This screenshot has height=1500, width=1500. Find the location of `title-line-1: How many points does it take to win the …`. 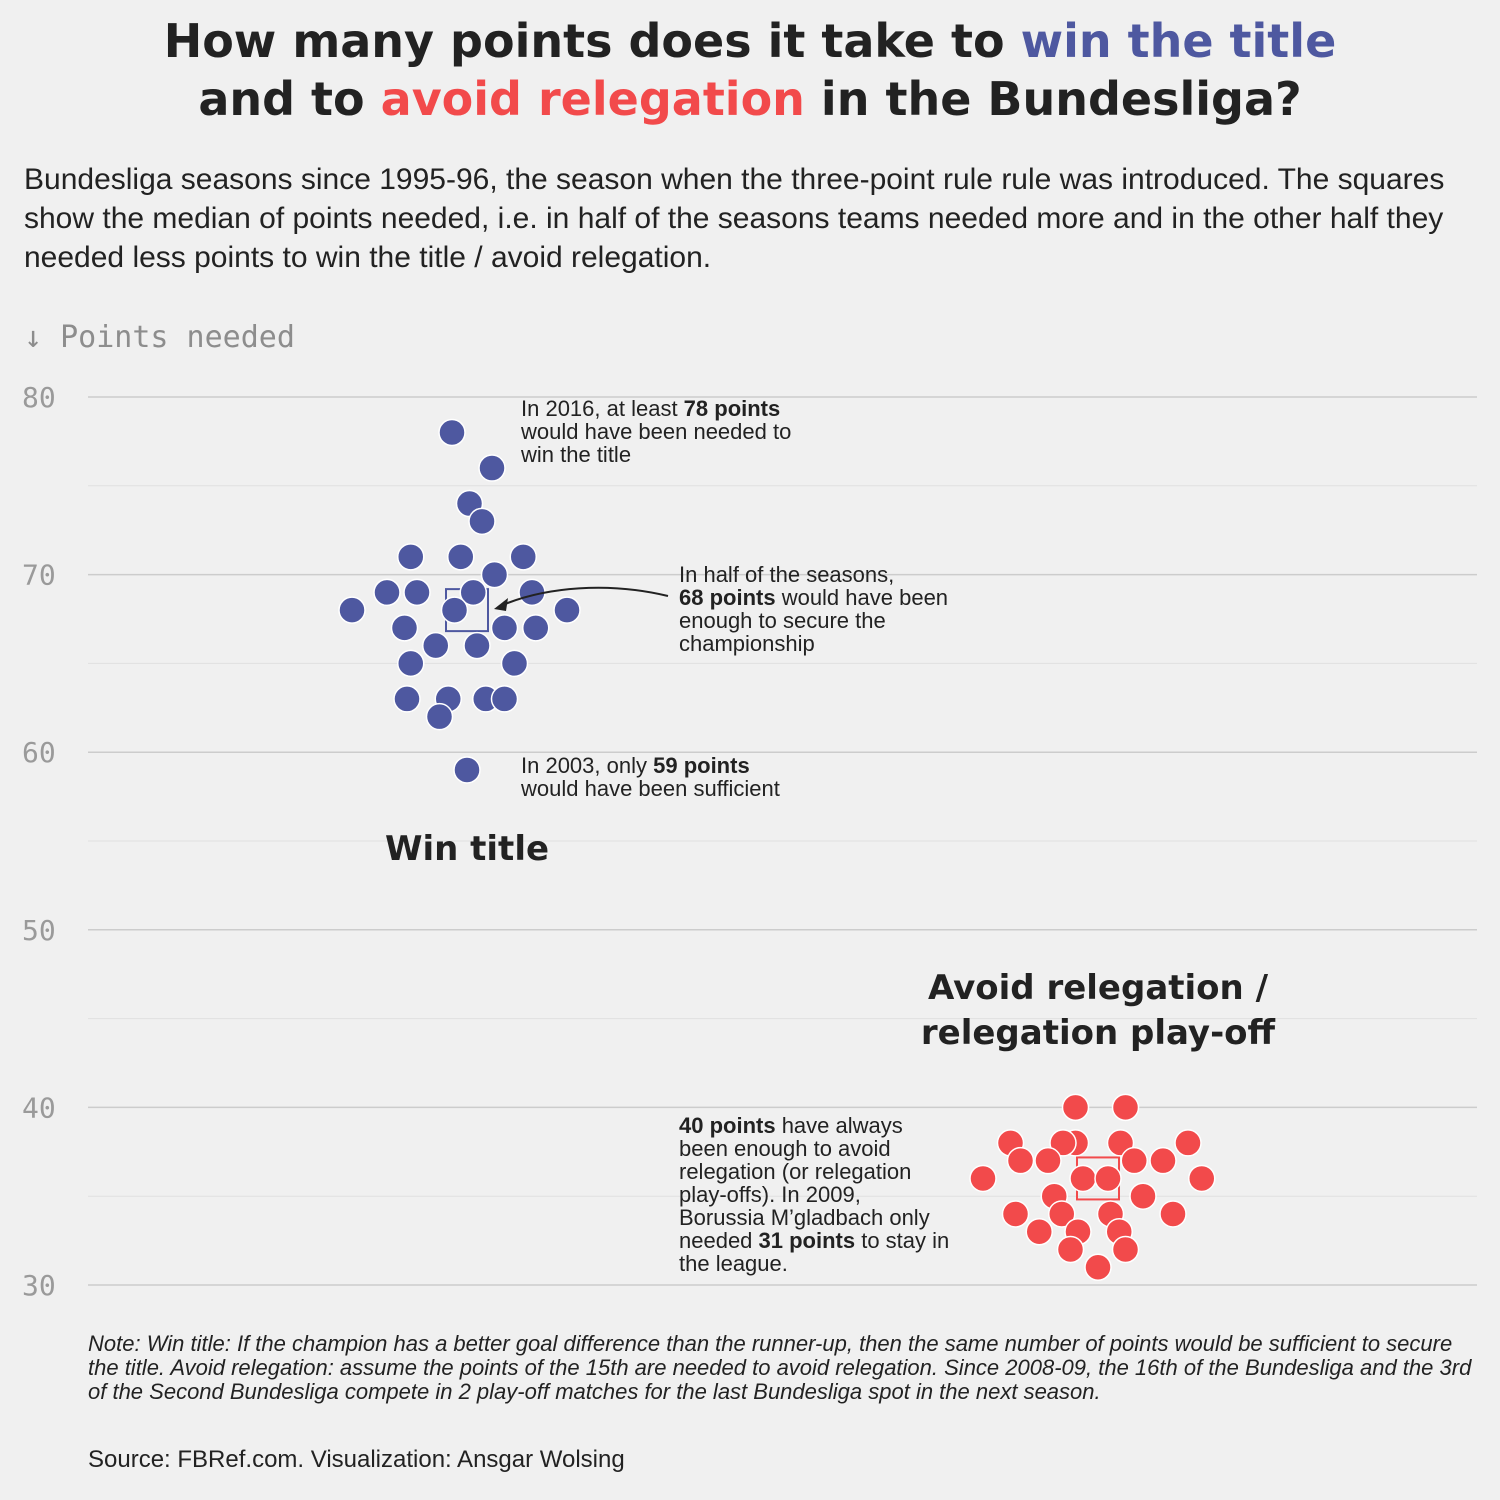

title-line-1: How many points does it take to win the … is located at coordinates (750, 41).